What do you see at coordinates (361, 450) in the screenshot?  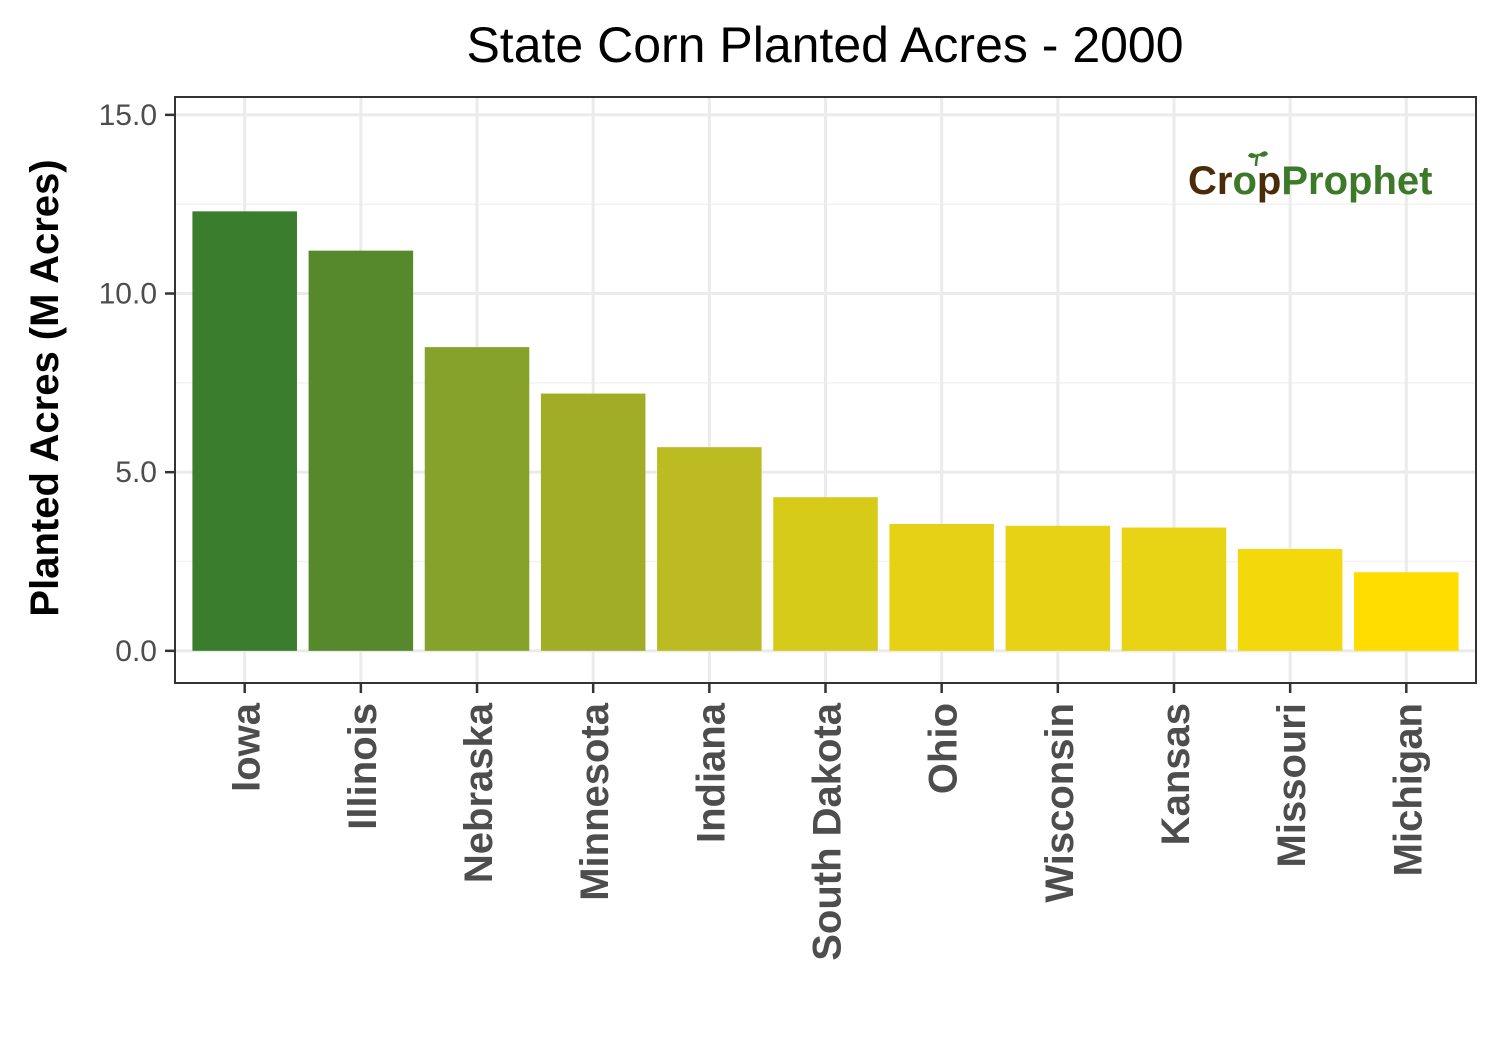 I see `bar-illinois` at bounding box center [361, 450].